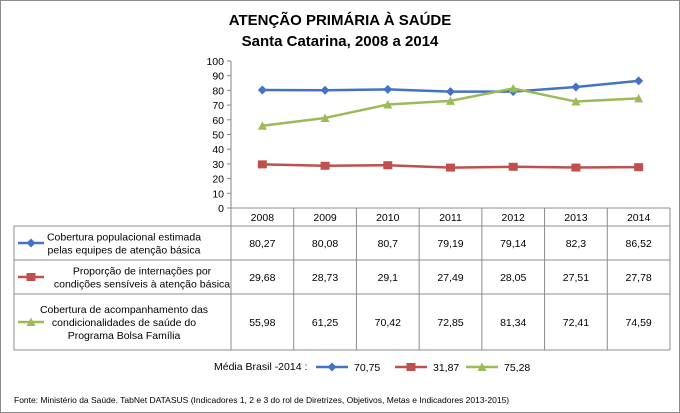 This screenshot has height=413, width=680. I want to click on average-value: 75,28, so click(517, 368).